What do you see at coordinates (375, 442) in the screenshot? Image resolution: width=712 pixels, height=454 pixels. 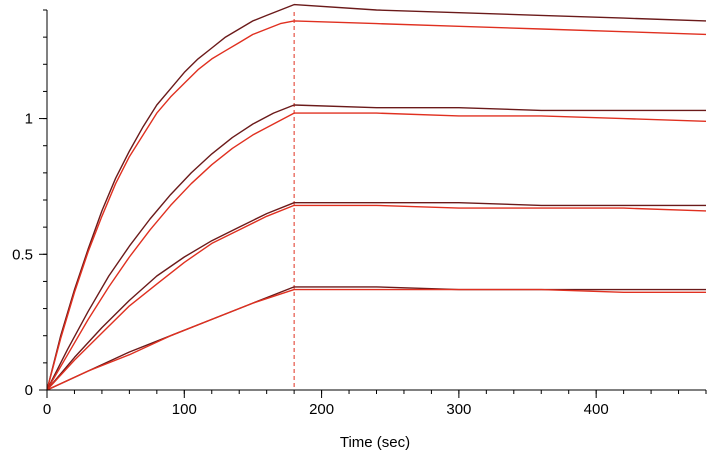 I see `x-axis-title: Time (sec)` at bounding box center [375, 442].